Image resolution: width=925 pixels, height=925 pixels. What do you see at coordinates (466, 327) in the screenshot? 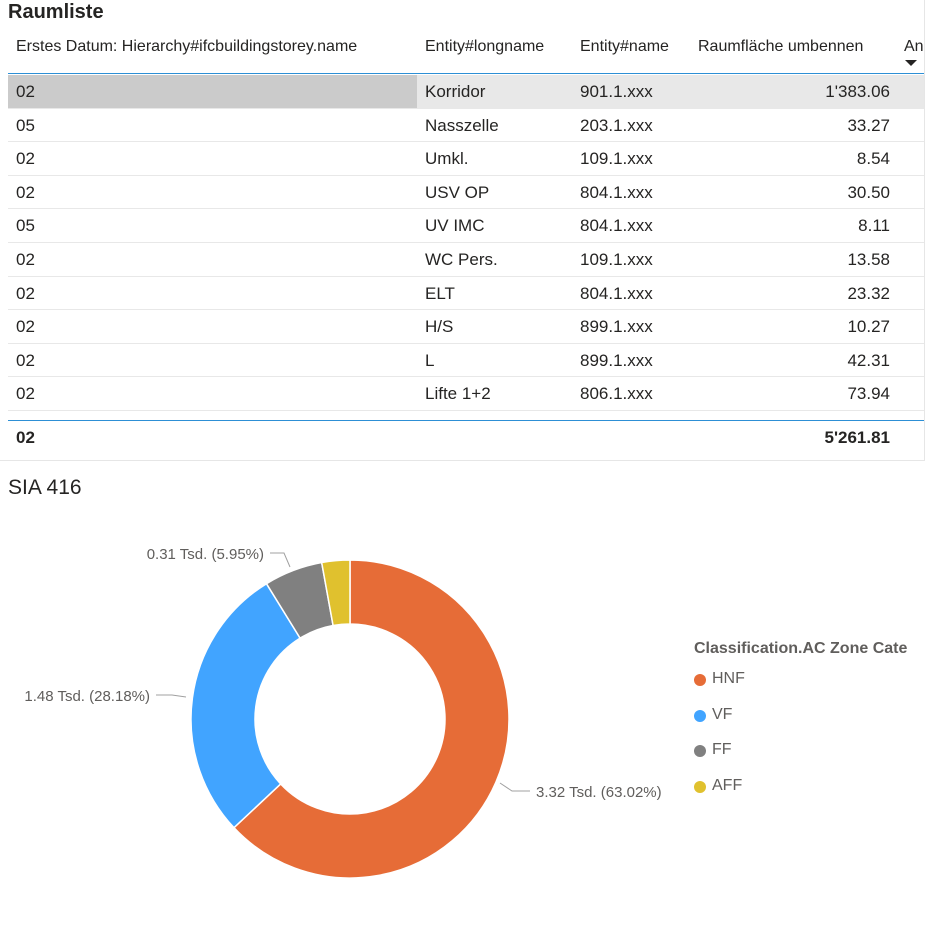
I see `table-row: 02 H/S 899.1.xxx 10.27` at bounding box center [466, 327].